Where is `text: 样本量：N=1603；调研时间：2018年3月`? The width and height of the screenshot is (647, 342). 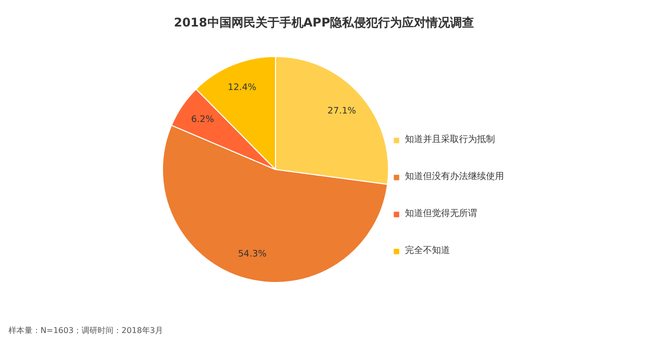 text: 样本量：N=1603；调研时间：2018年3月 is located at coordinates (85, 330).